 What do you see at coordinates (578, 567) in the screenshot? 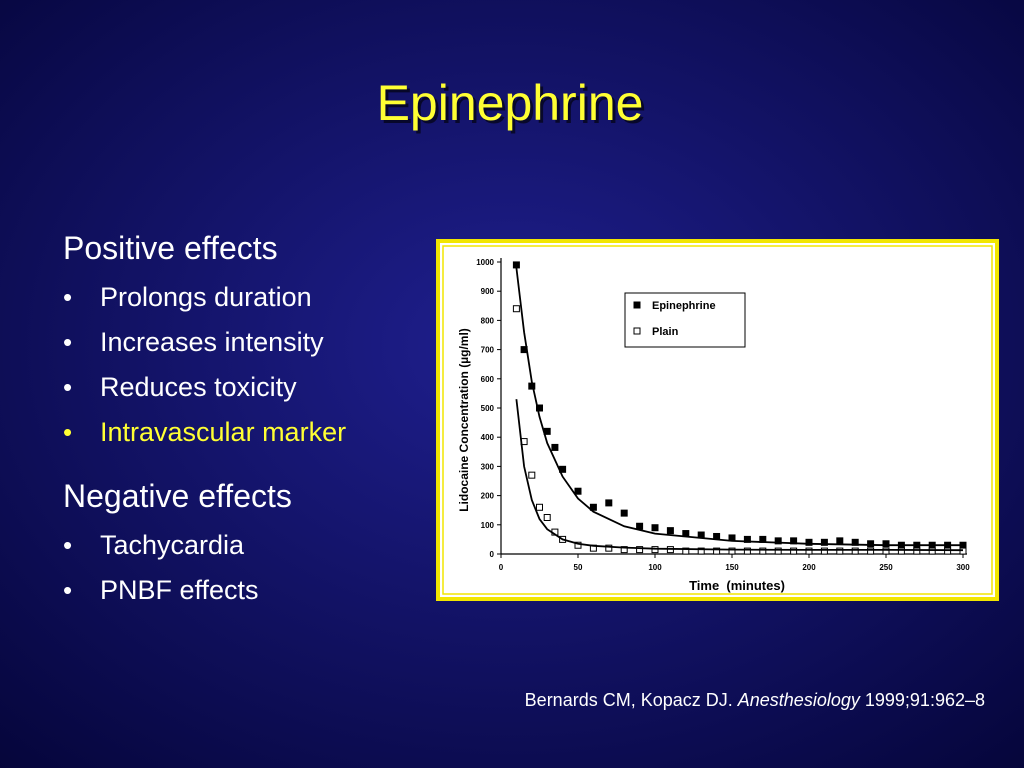
I see `x-tick-label: 50` at bounding box center [578, 567].